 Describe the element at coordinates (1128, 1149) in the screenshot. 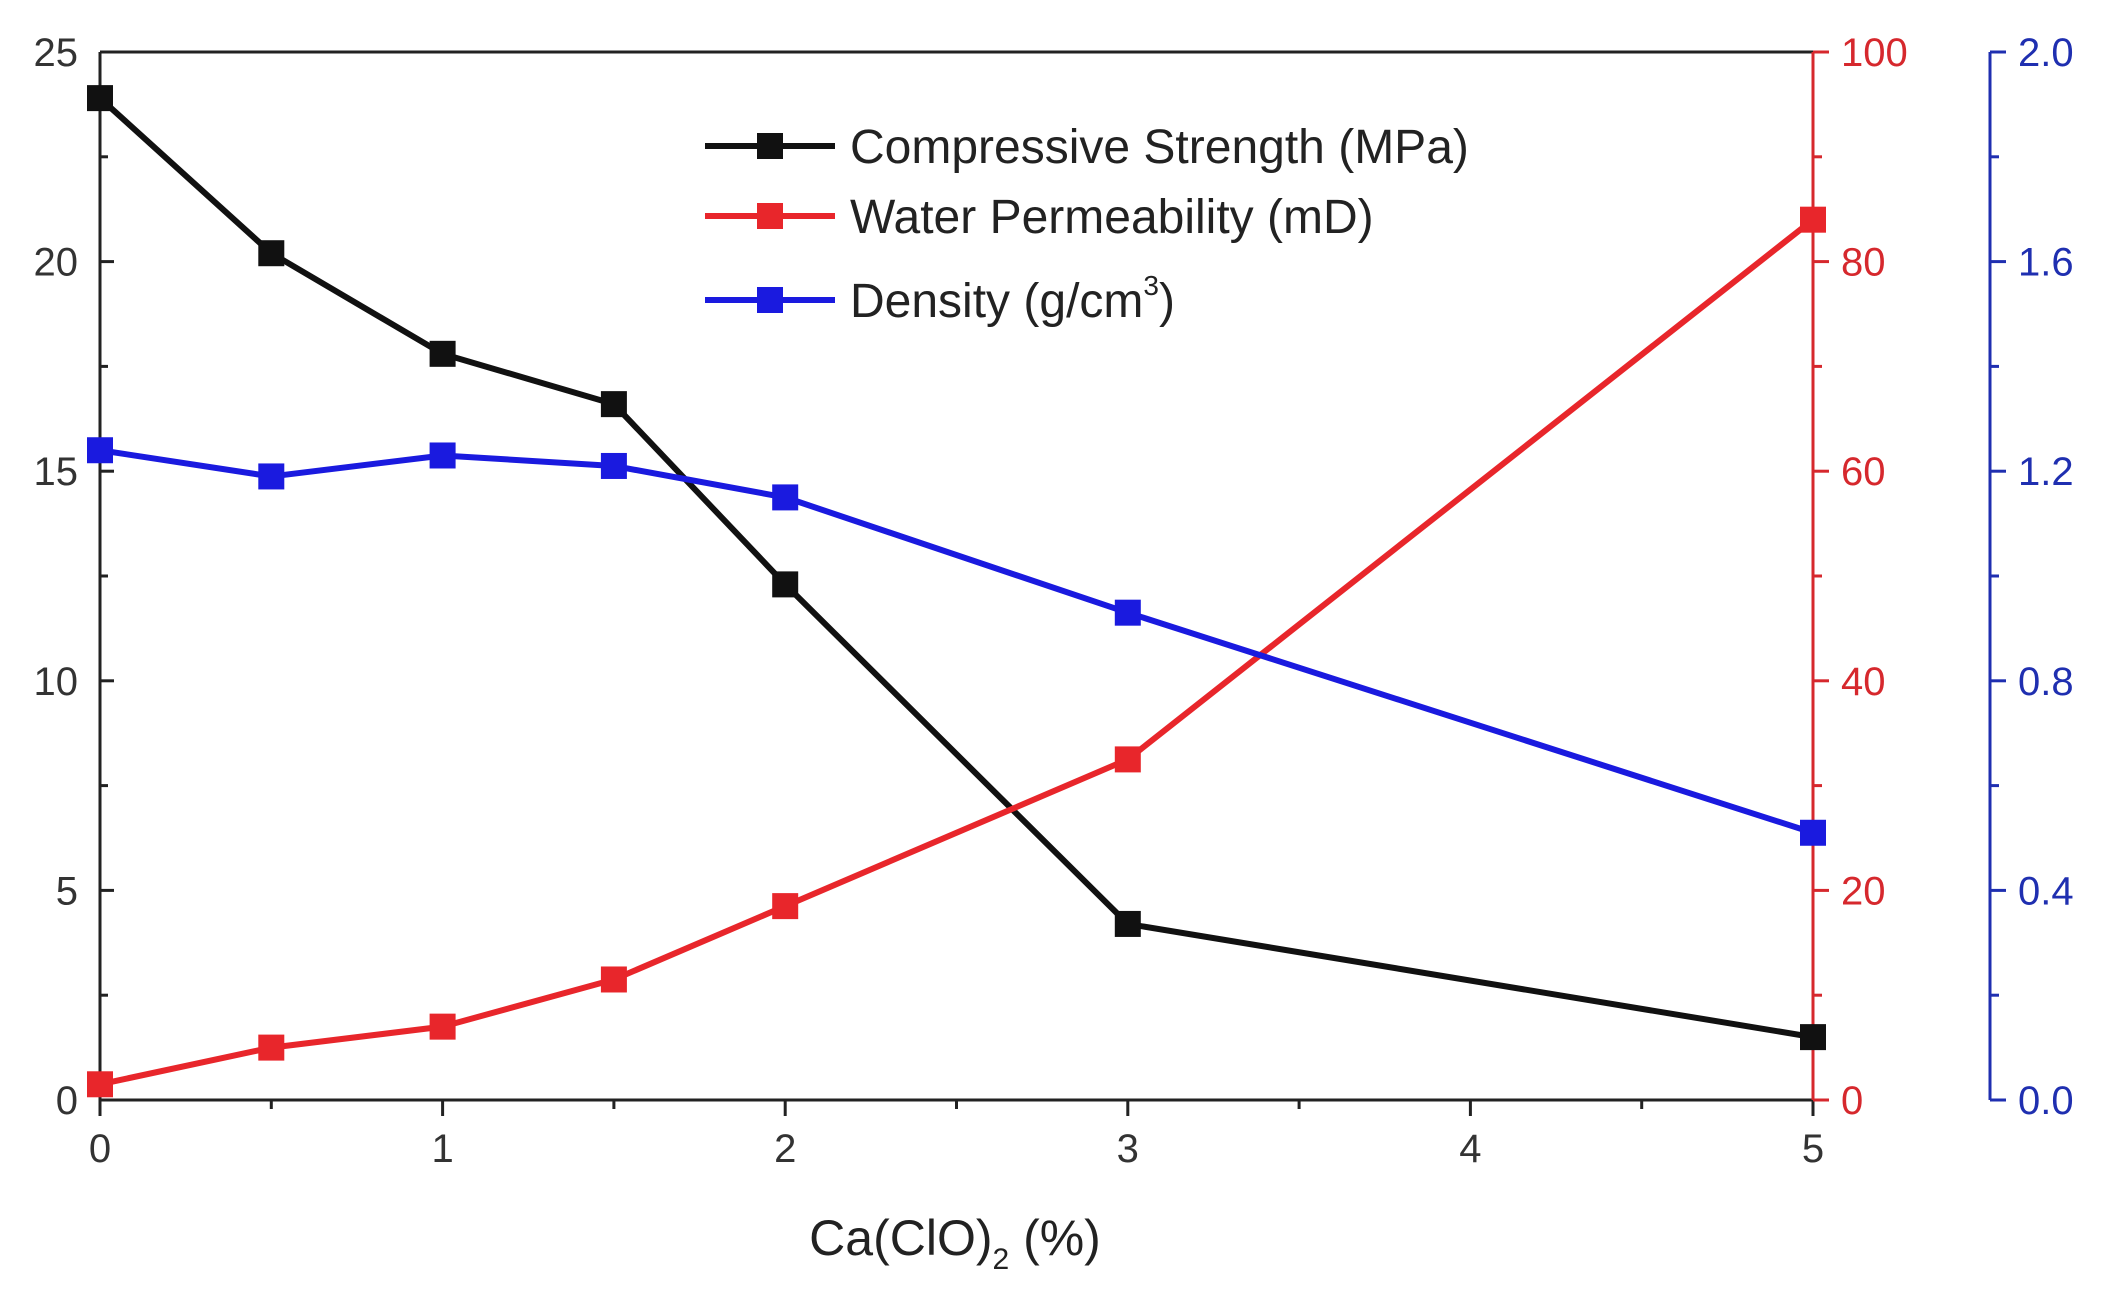

I see `x-tick-label: 3` at that location.